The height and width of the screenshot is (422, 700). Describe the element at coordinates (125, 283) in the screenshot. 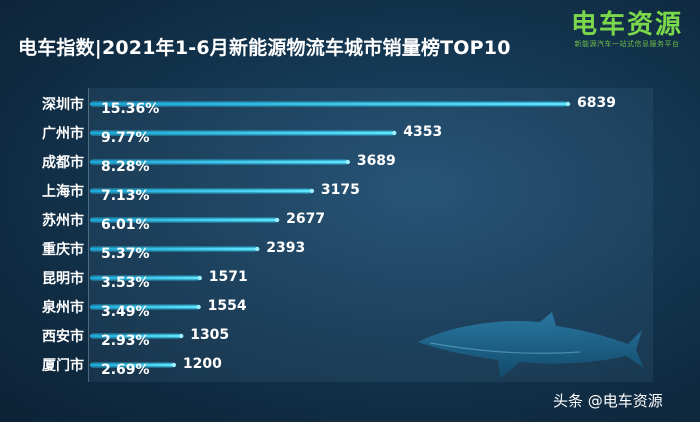

I see `share-label: 3.53%` at that location.